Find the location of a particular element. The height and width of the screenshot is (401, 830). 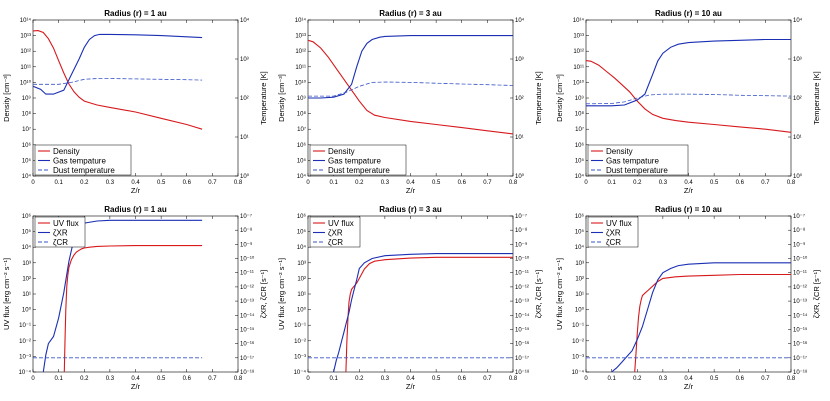

x-tick-label: 0 is located at coordinates (33, 183).